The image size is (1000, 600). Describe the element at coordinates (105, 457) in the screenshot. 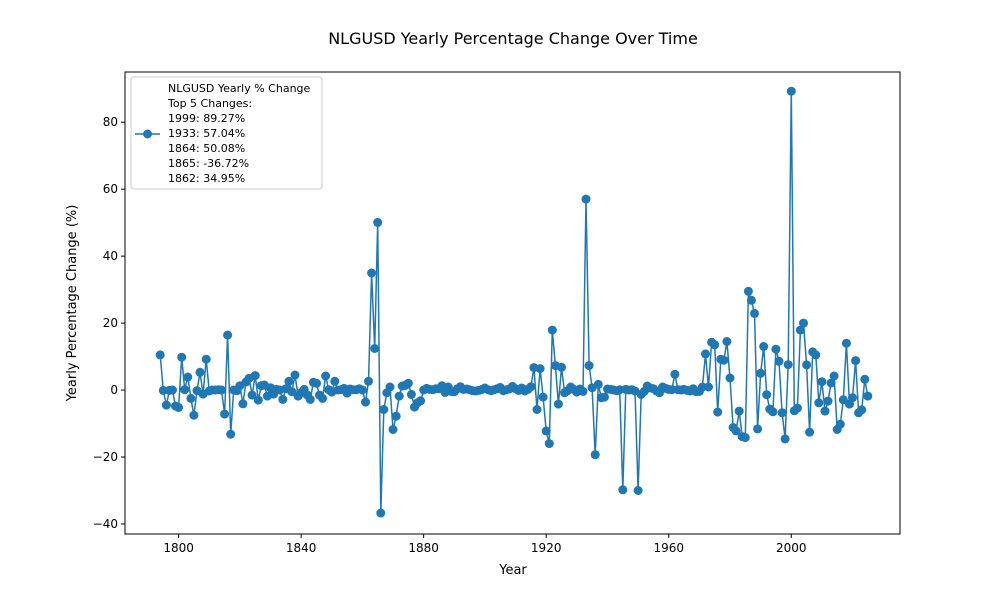

I see `y-tick-label: −20` at that location.